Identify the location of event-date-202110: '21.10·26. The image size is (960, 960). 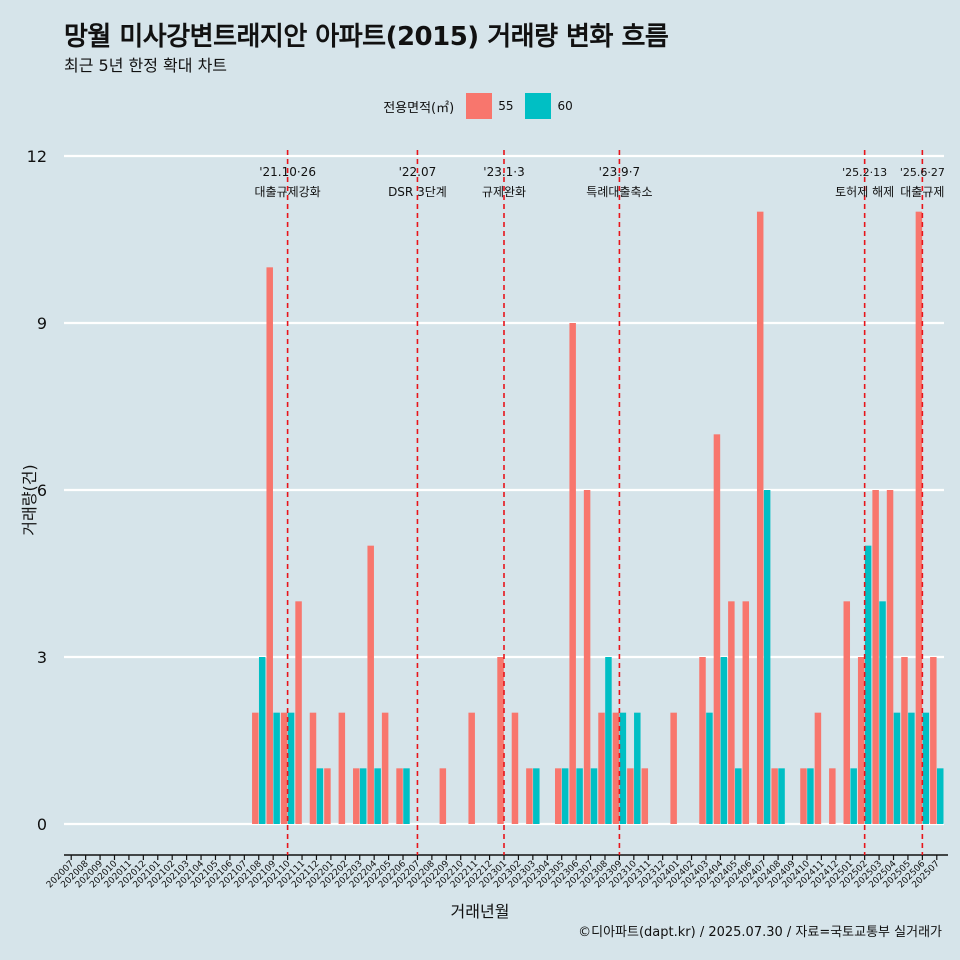
(287, 172).